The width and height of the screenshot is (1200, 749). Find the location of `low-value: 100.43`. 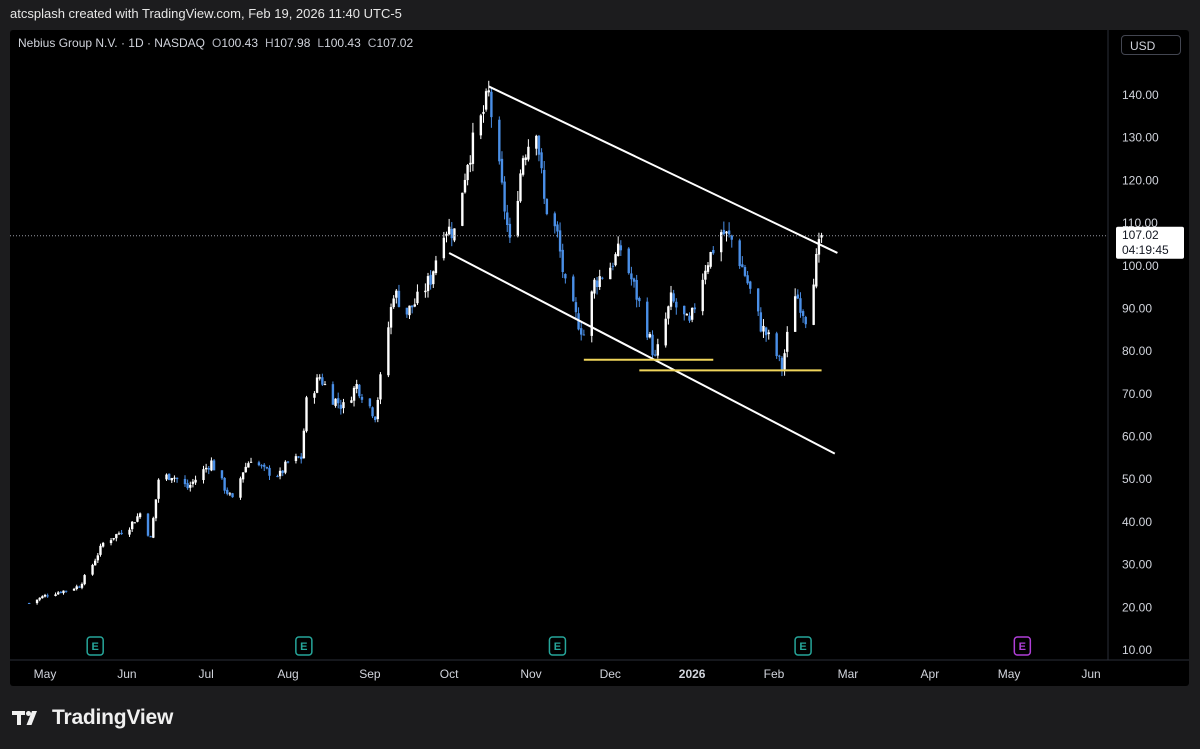

low-value: 100.43 is located at coordinates (342, 43).